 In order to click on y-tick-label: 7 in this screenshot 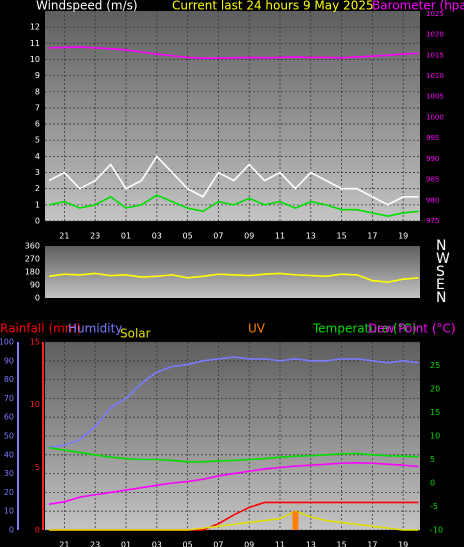, I will do `click(37, 107)`.